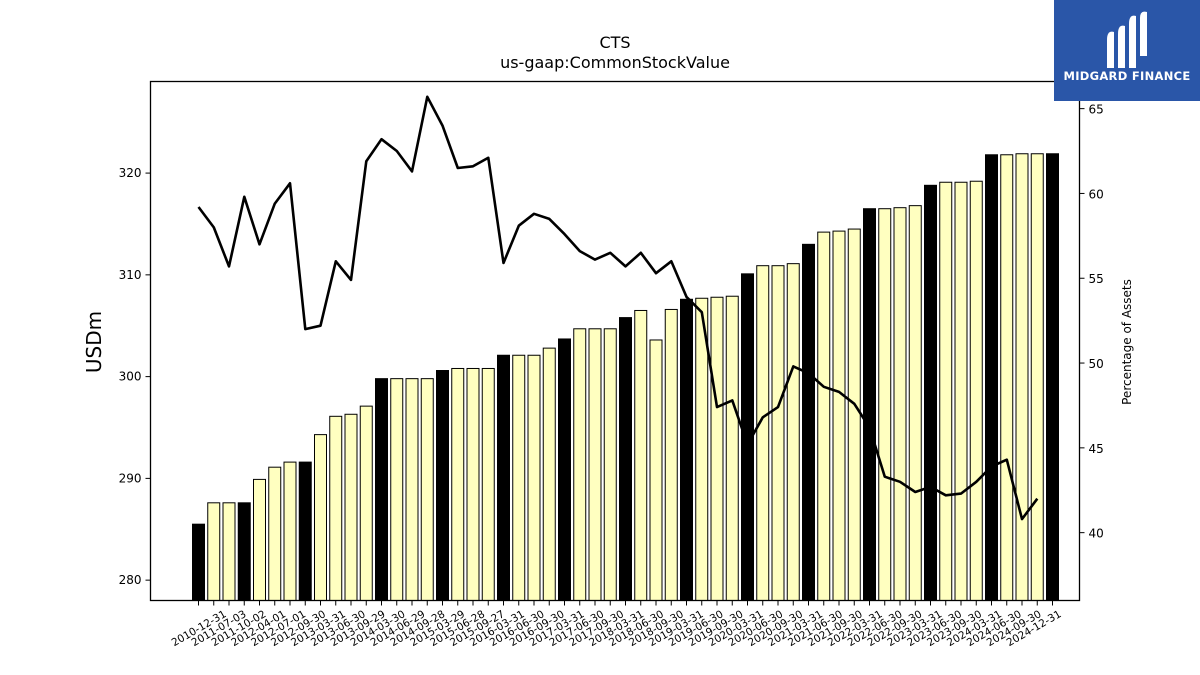 This screenshot has width=1200, height=675. What do you see at coordinates (1096, 110) in the screenshot?
I see `y2-tick-label: 65` at bounding box center [1096, 110].